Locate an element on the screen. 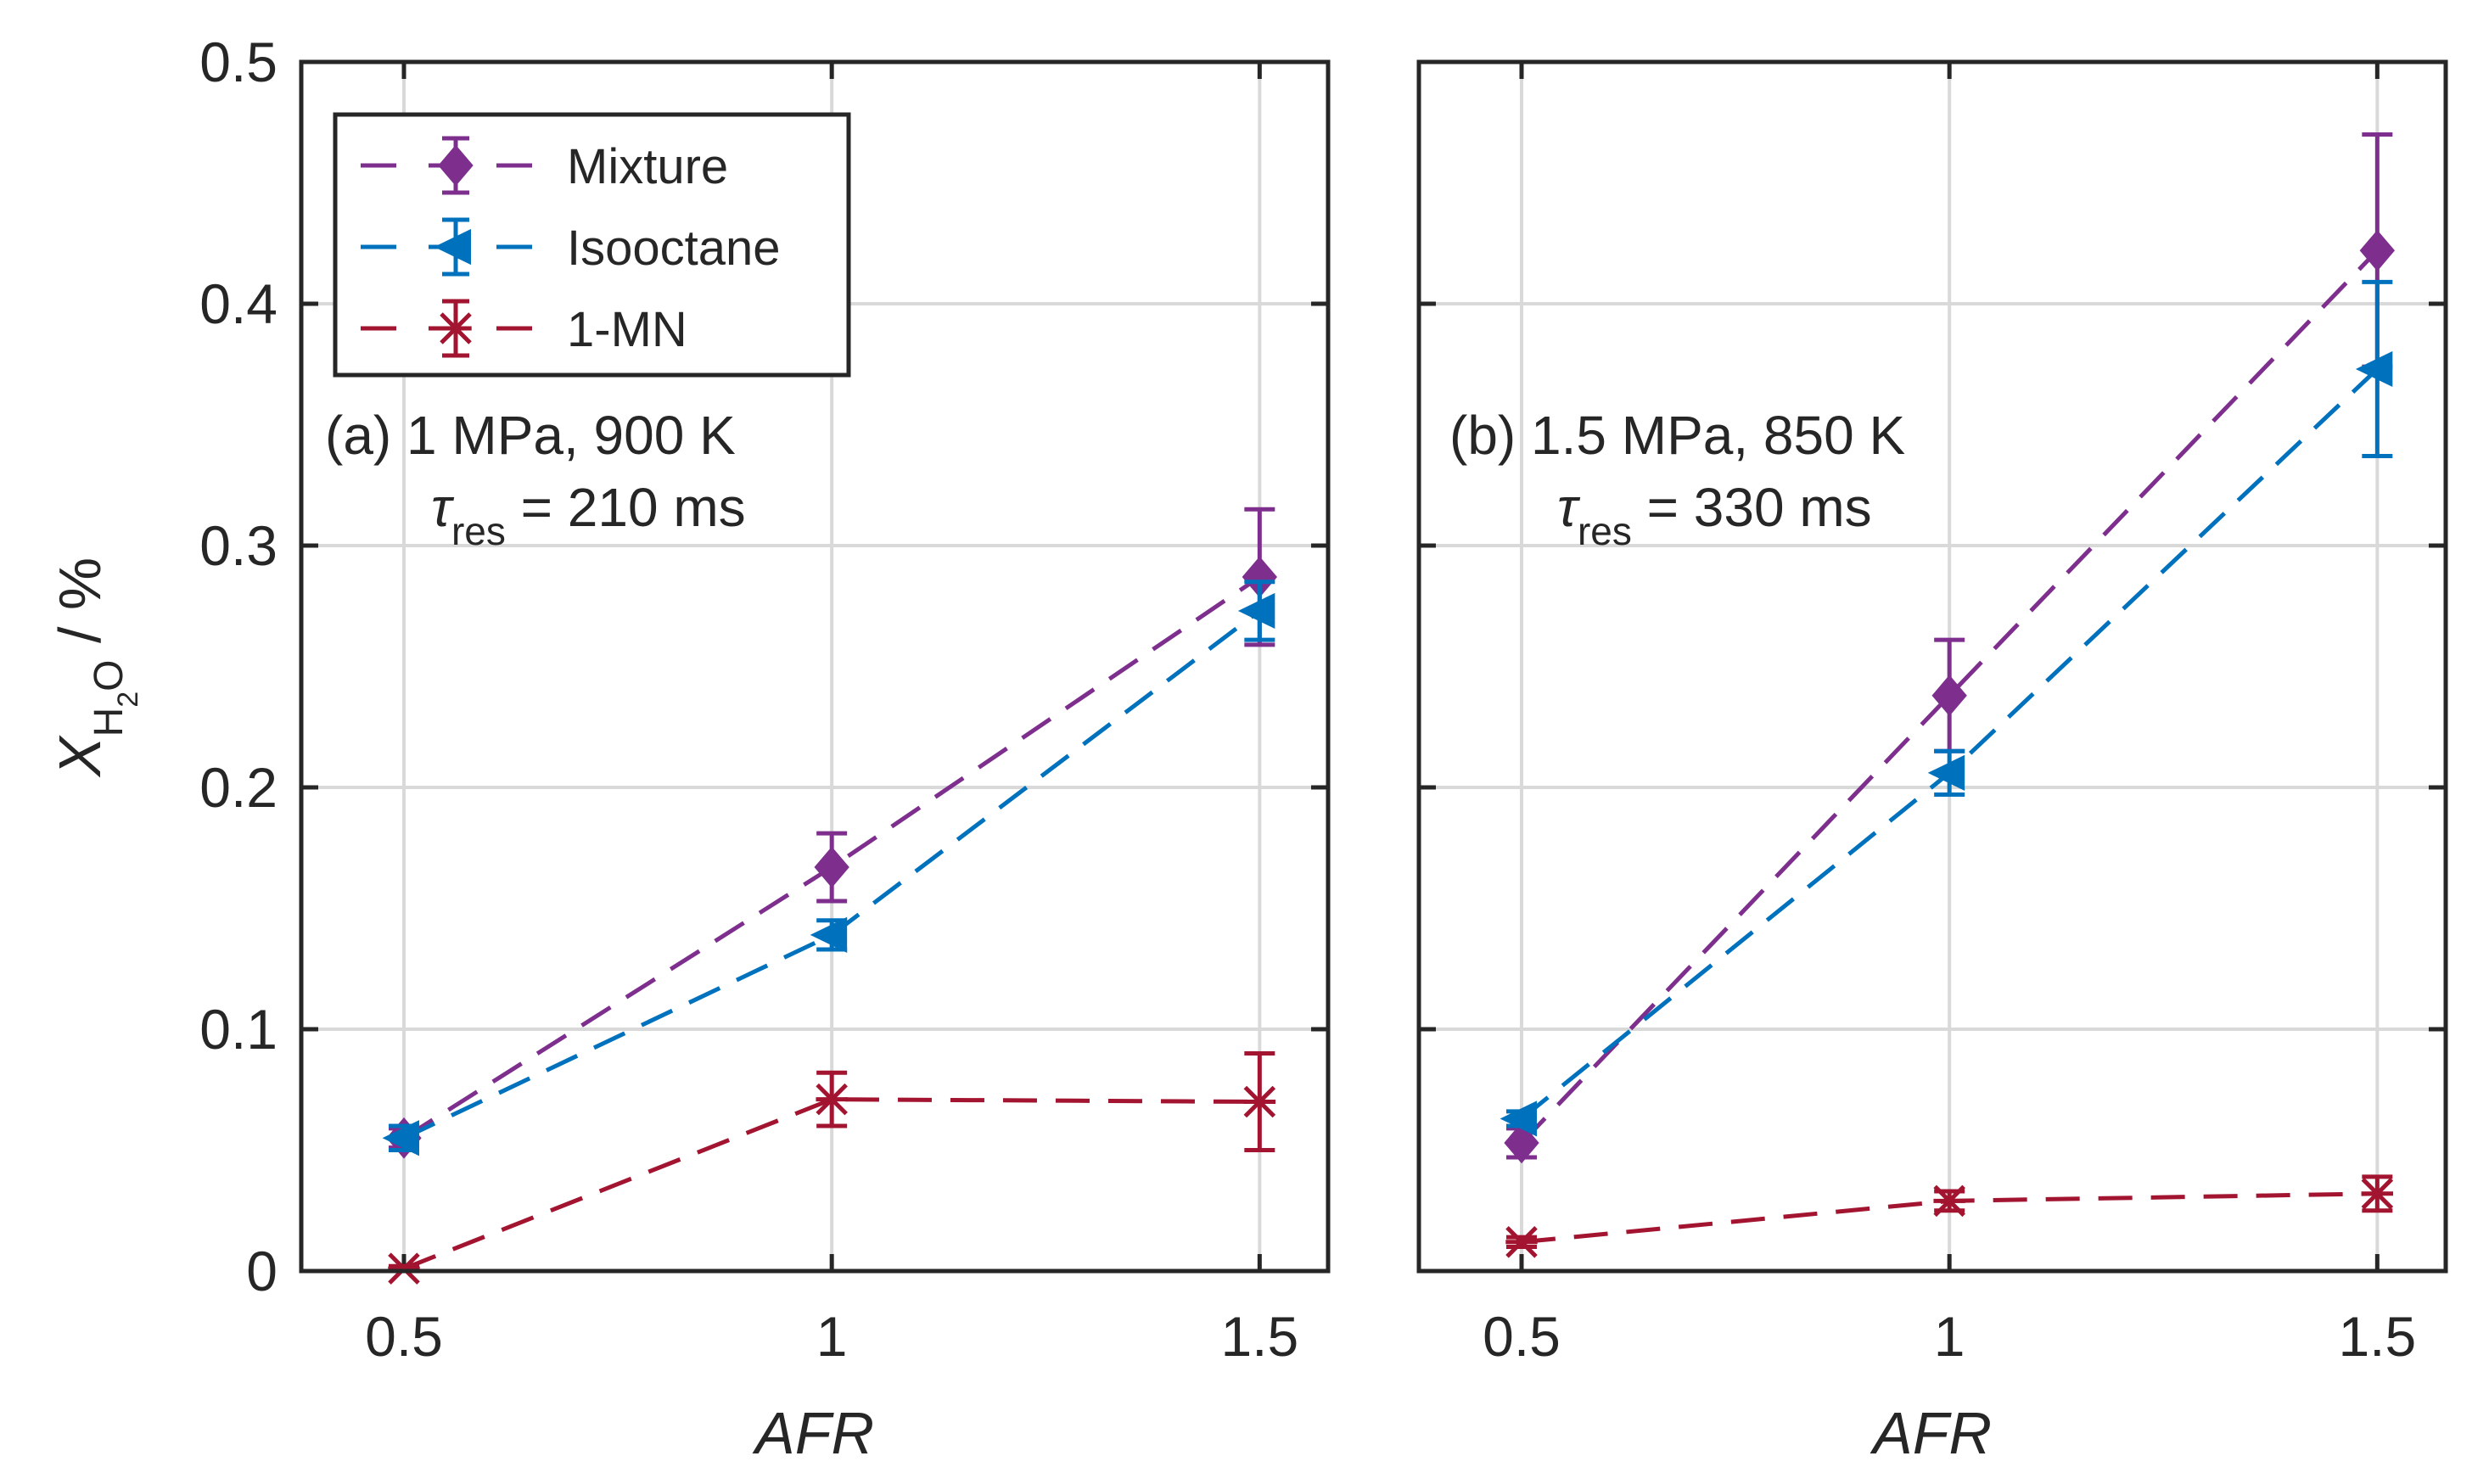  ylabel-sub-h: H is located at coordinates (110, 722).